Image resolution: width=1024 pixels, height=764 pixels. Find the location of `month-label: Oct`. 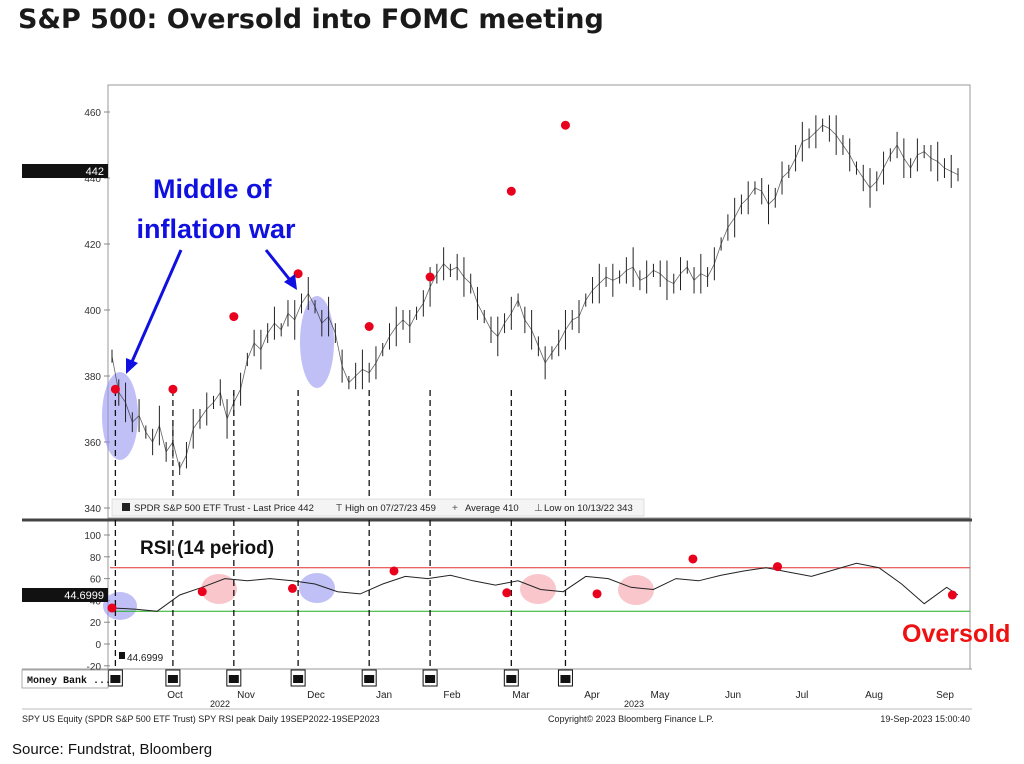

month-label: Oct is located at coordinates (175, 695).